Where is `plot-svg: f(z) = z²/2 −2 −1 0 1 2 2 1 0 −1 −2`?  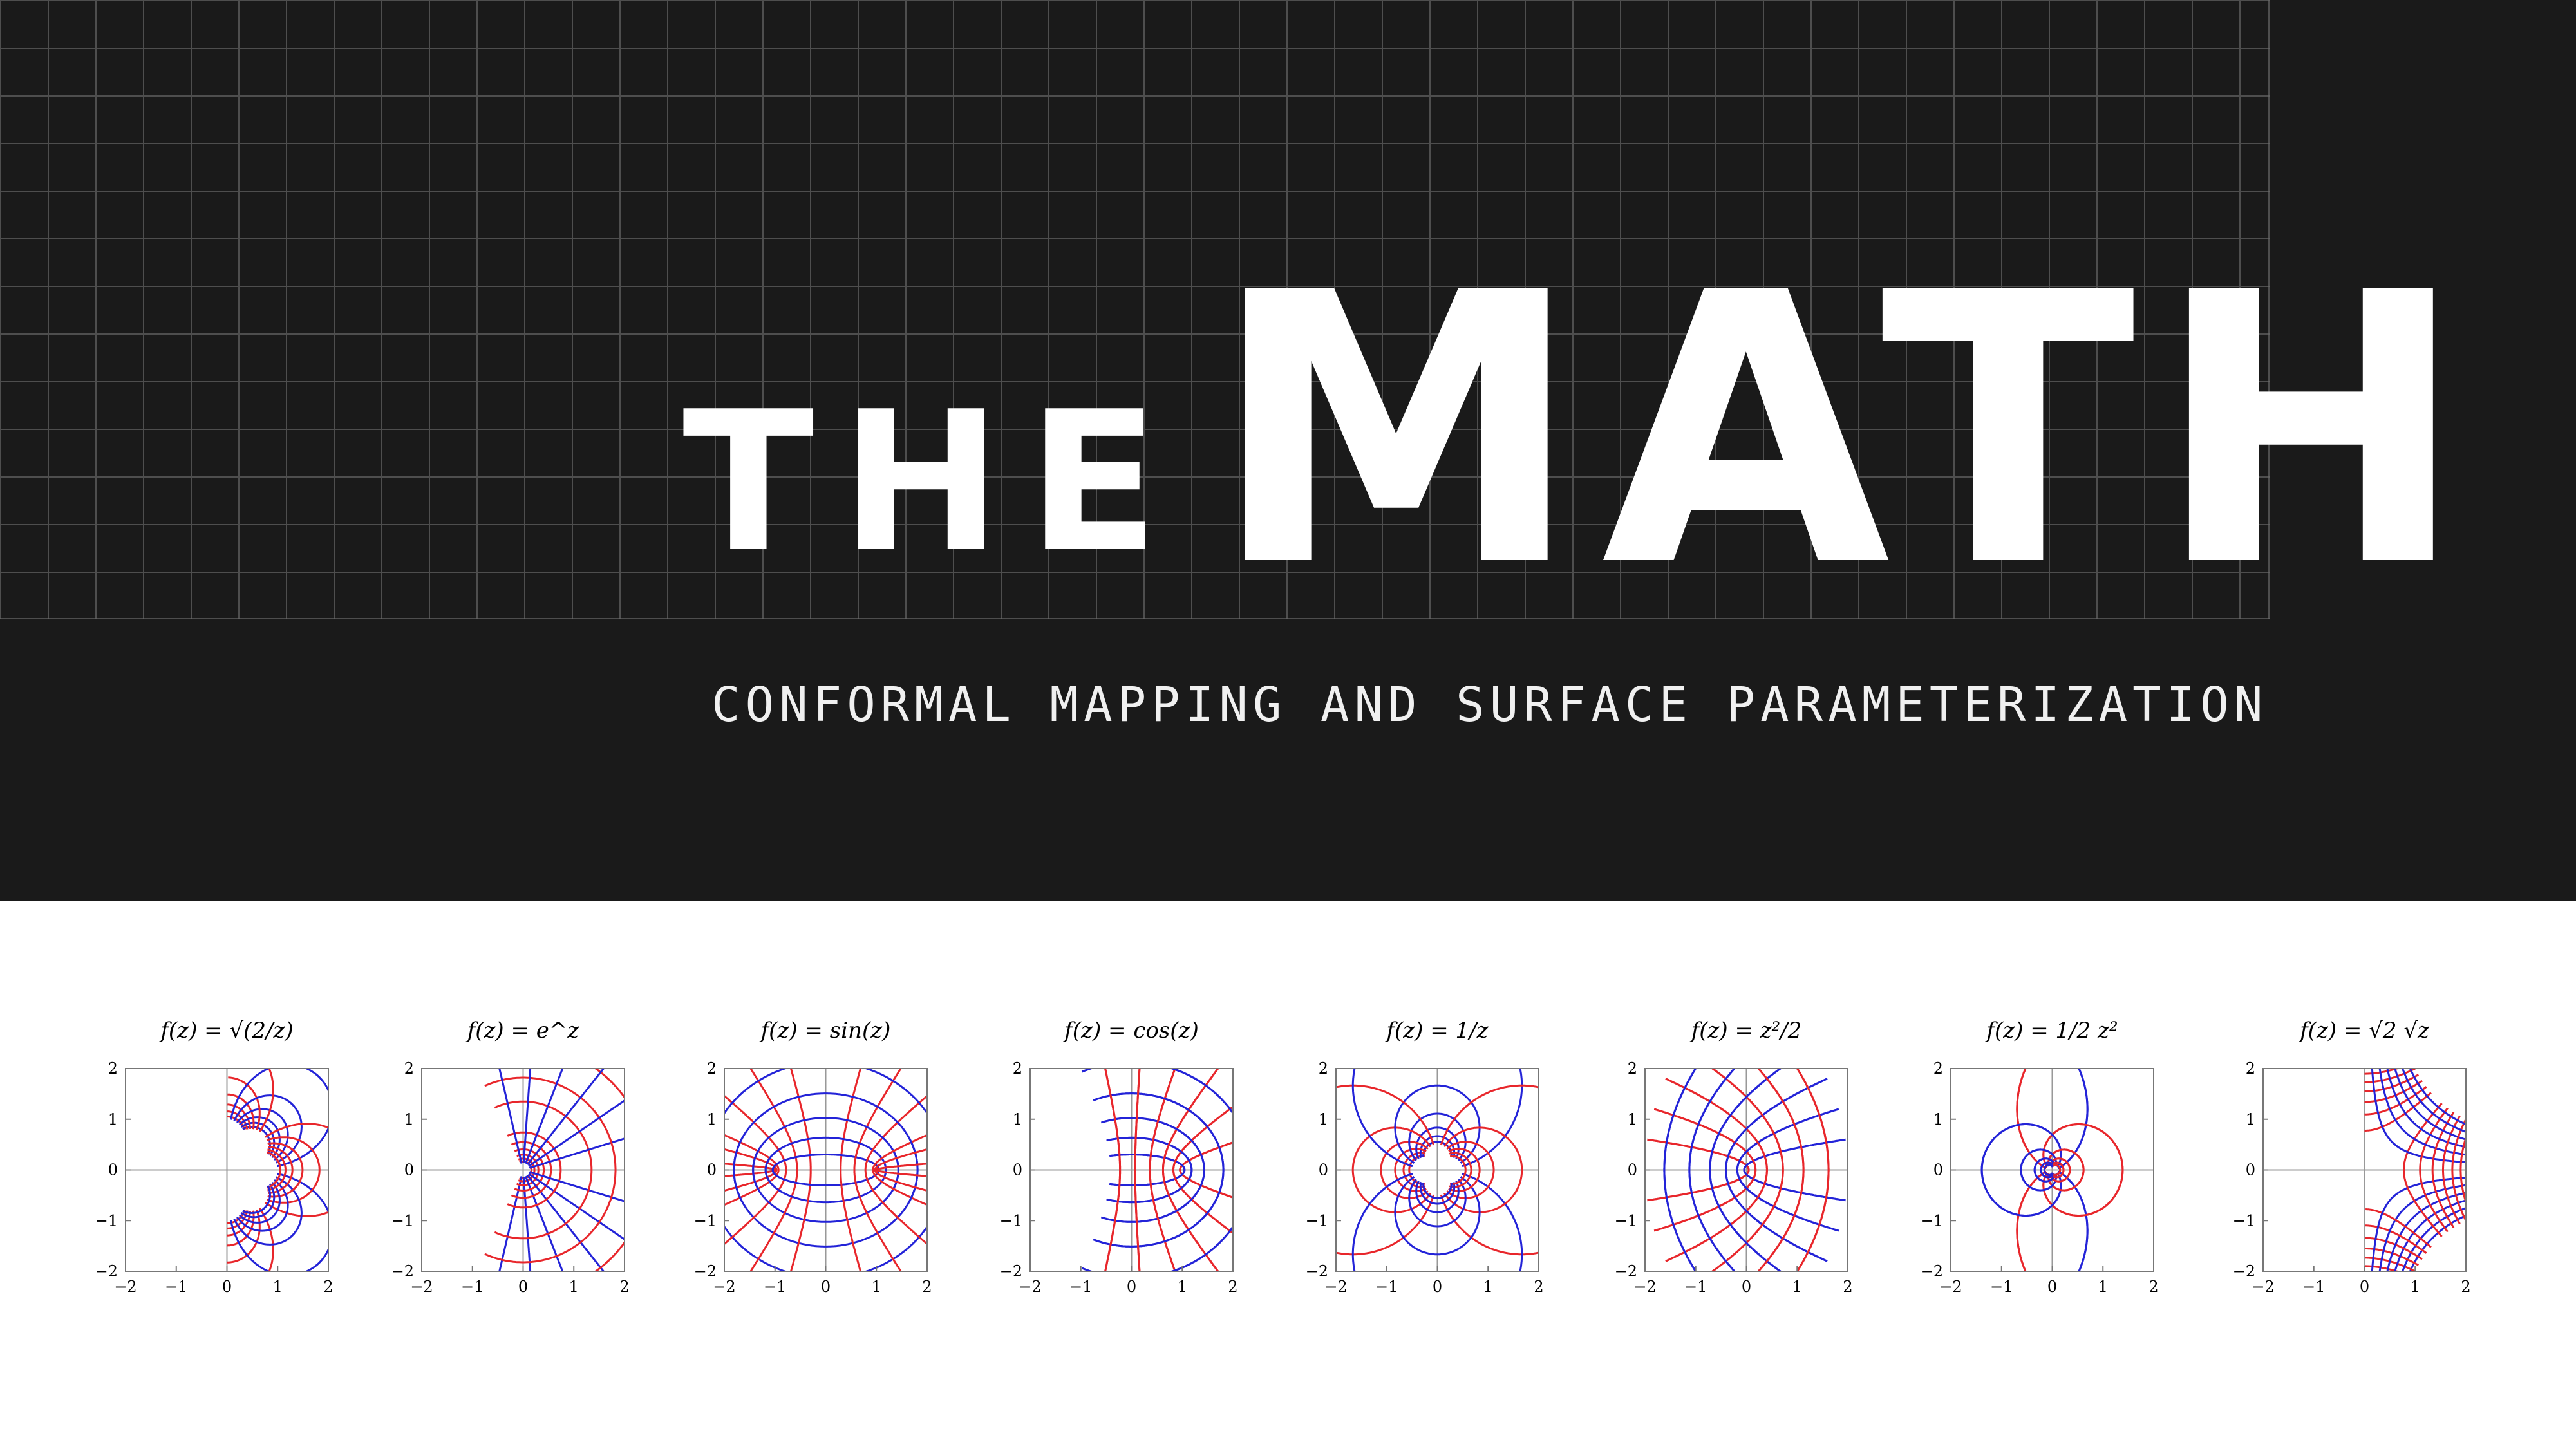
plot-svg: f(z) = z²/2 −2 −1 0 1 2 2 1 0 −1 −2 is located at coordinates (1734, 1157).